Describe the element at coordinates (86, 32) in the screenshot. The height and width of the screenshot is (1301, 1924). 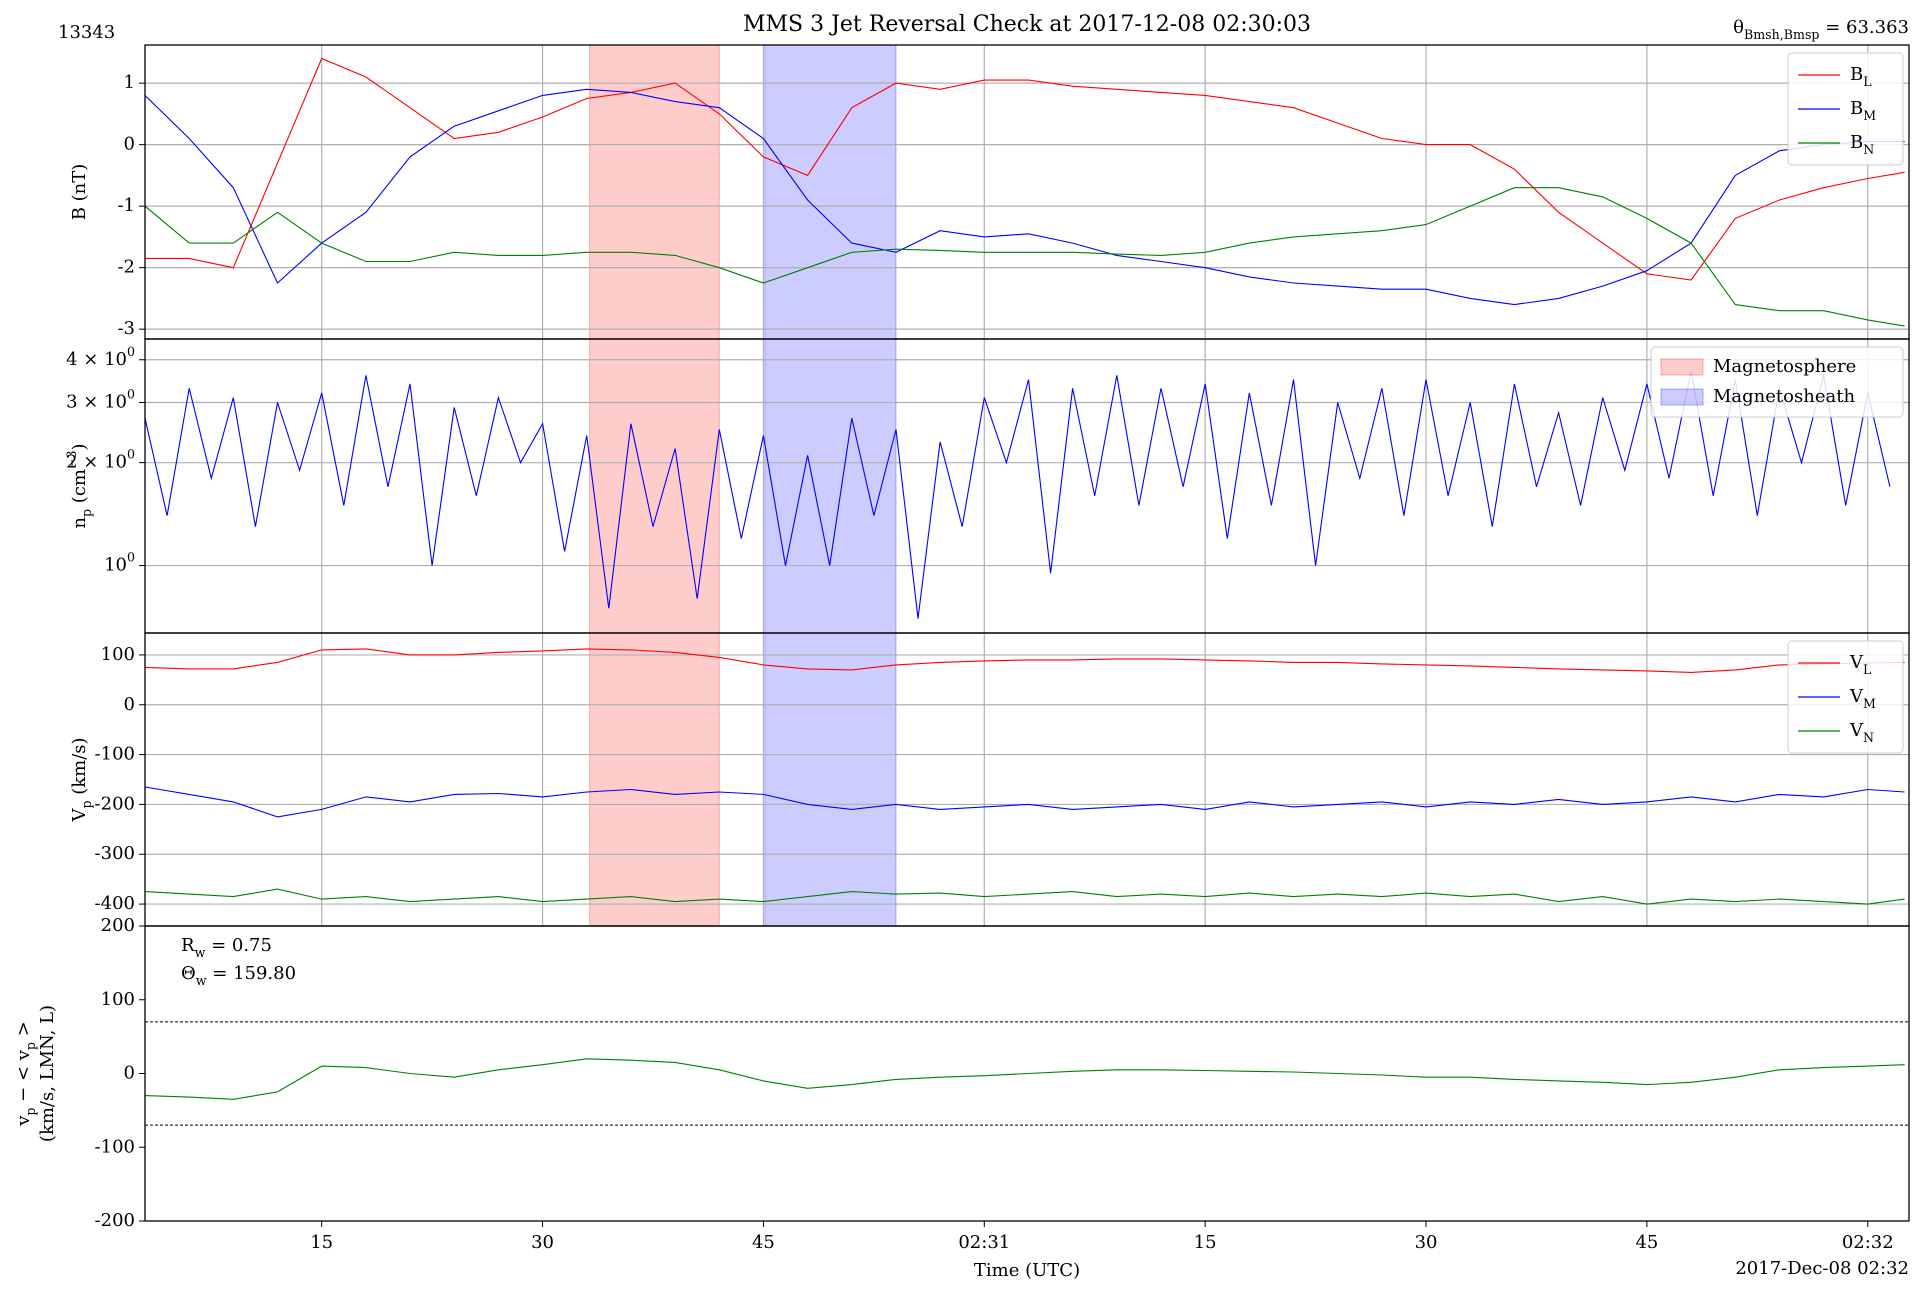
I see `run-id: 13343` at that location.